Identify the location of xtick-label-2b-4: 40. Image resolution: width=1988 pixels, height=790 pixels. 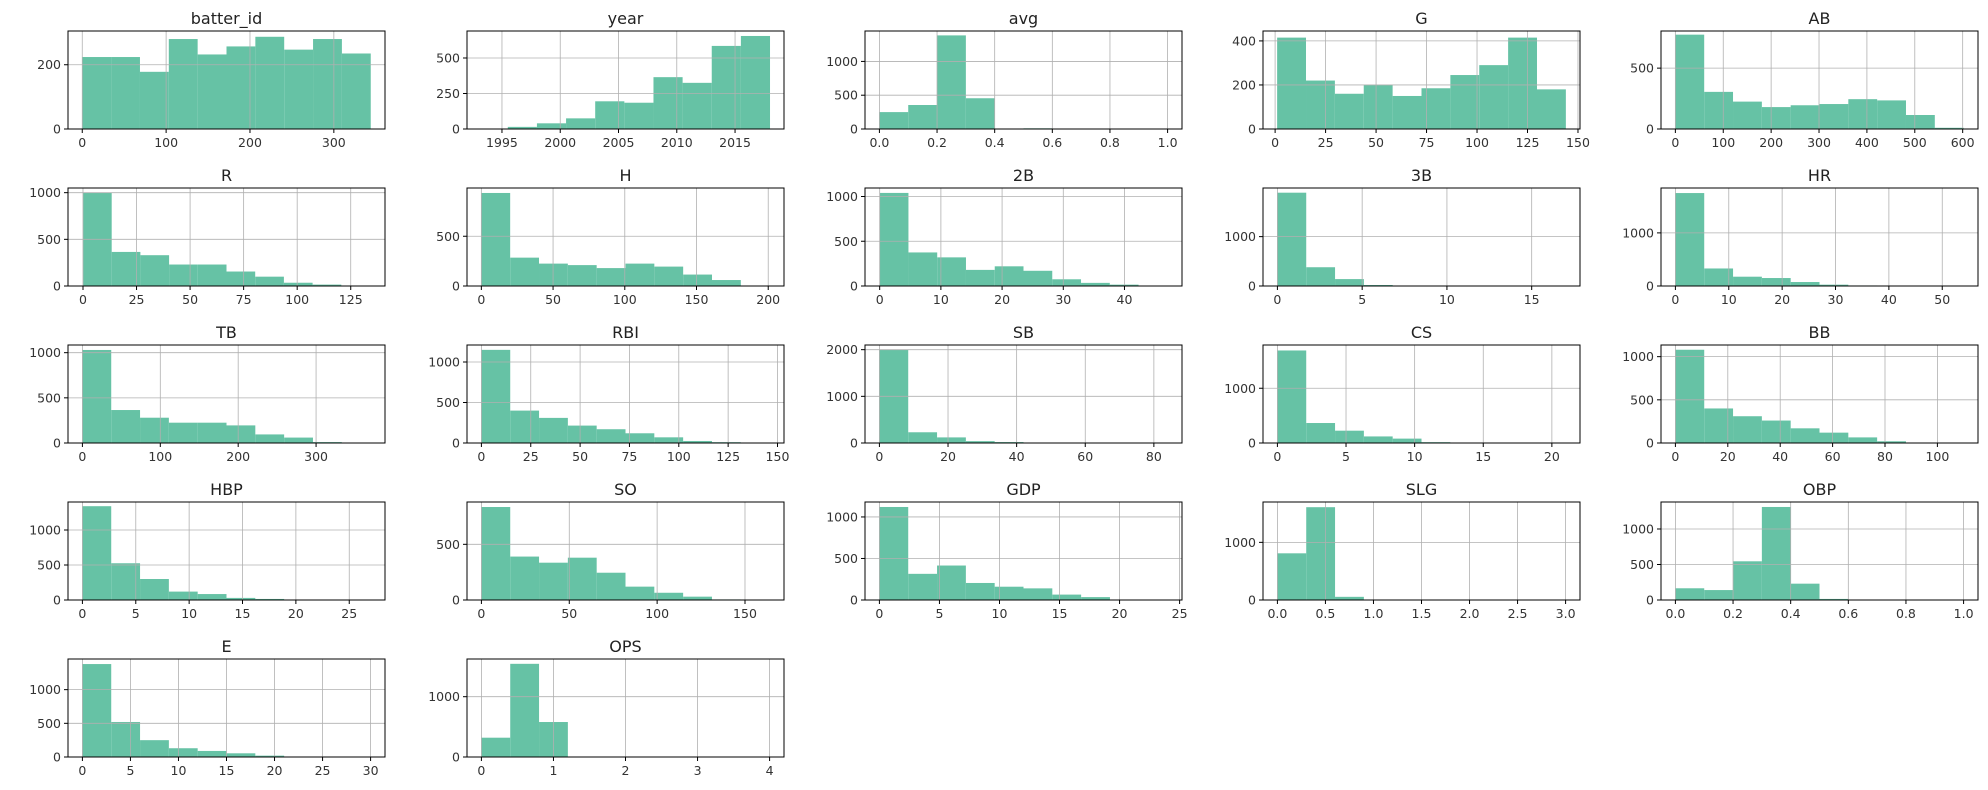
(1125, 299).